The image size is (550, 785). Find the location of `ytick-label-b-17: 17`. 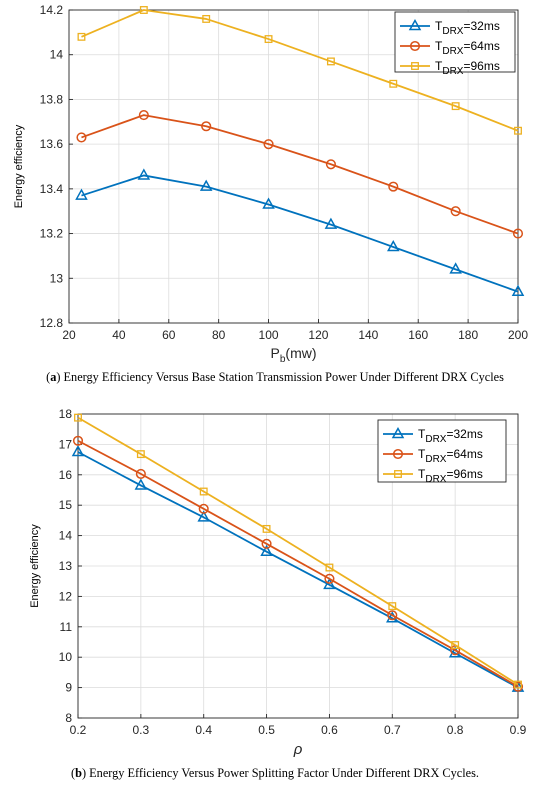

ytick-label-b-17: 17 is located at coordinates (66, 444).